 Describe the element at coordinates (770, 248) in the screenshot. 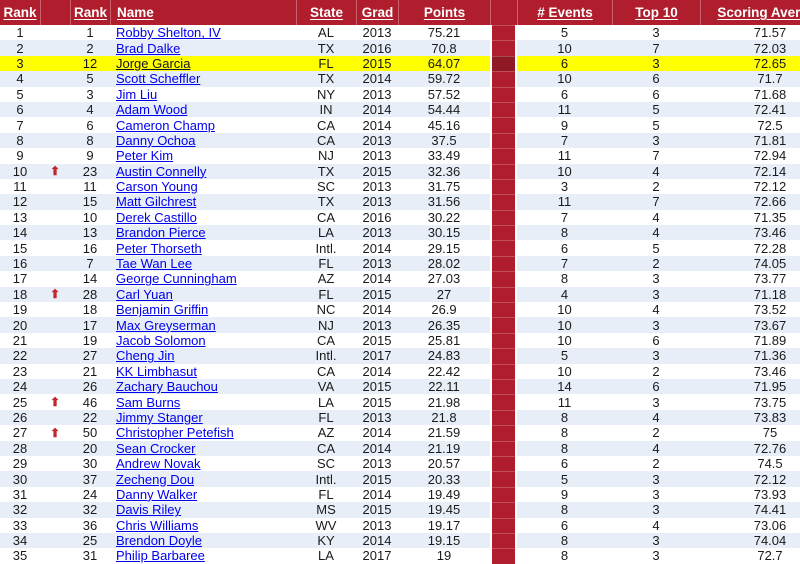

I see `scoring-average-value: 72.28` at that location.